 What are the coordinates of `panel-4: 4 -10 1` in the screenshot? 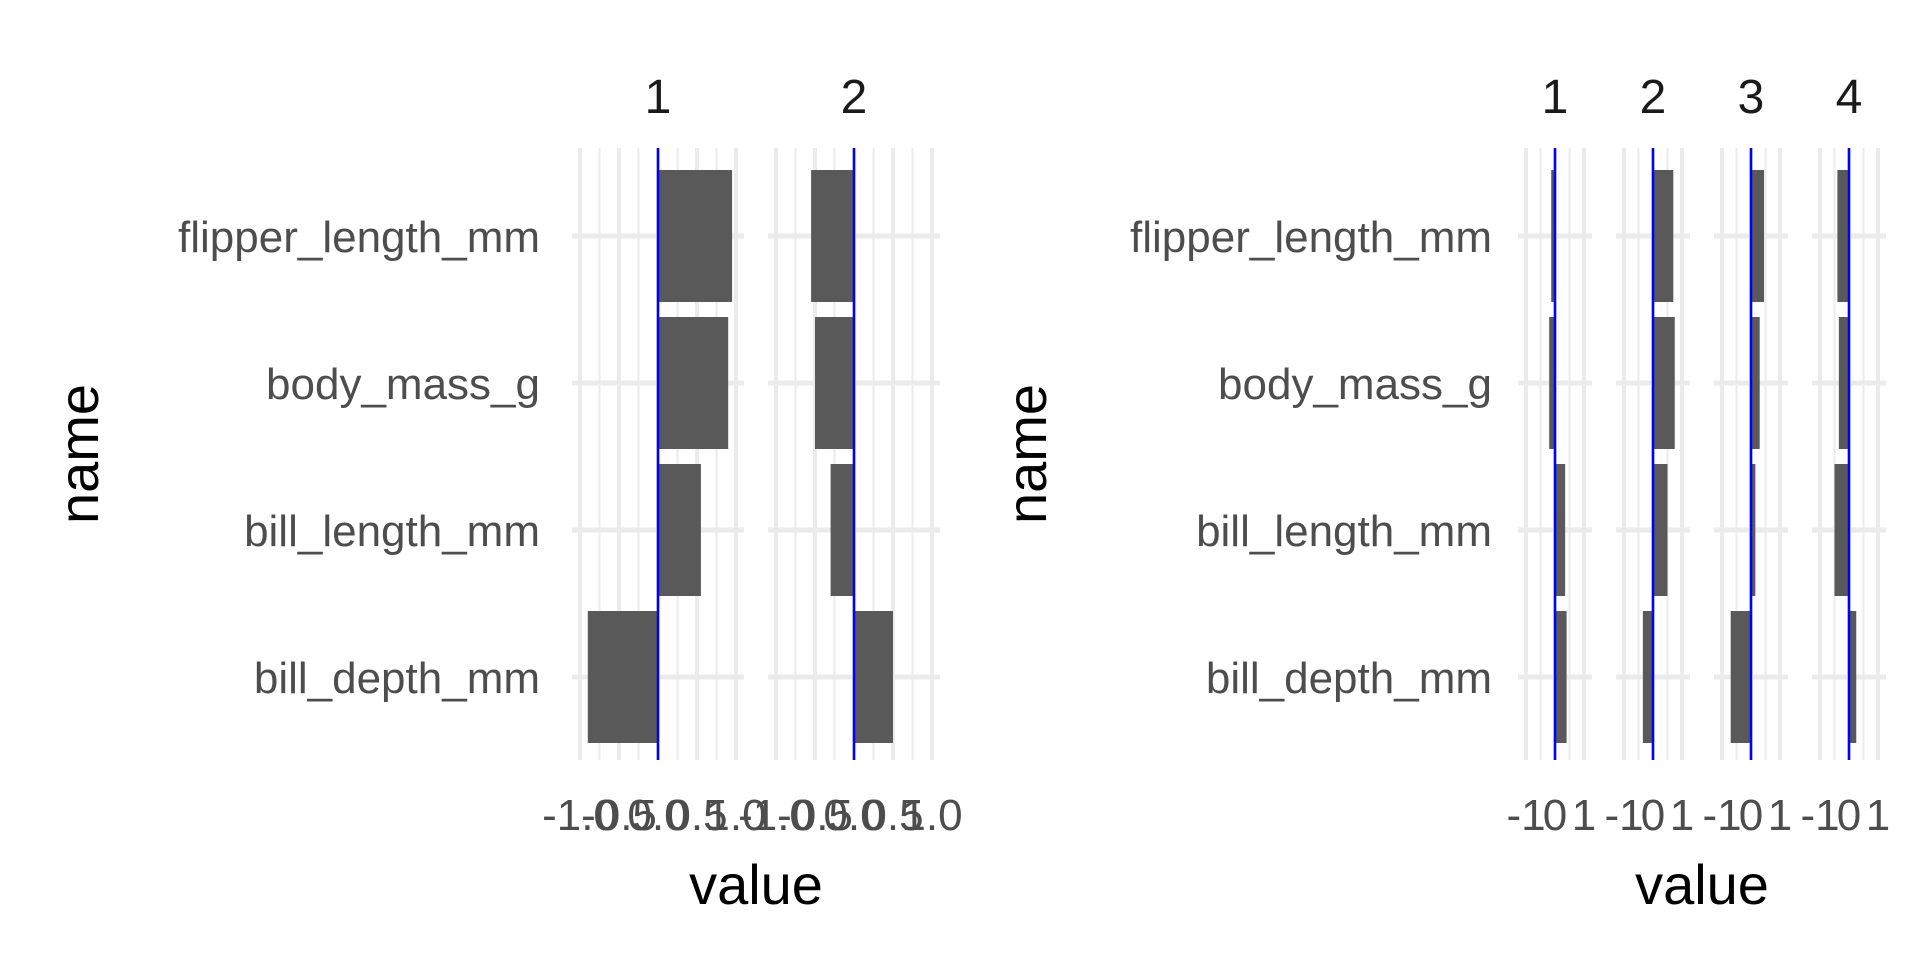 It's located at (1845, 455).